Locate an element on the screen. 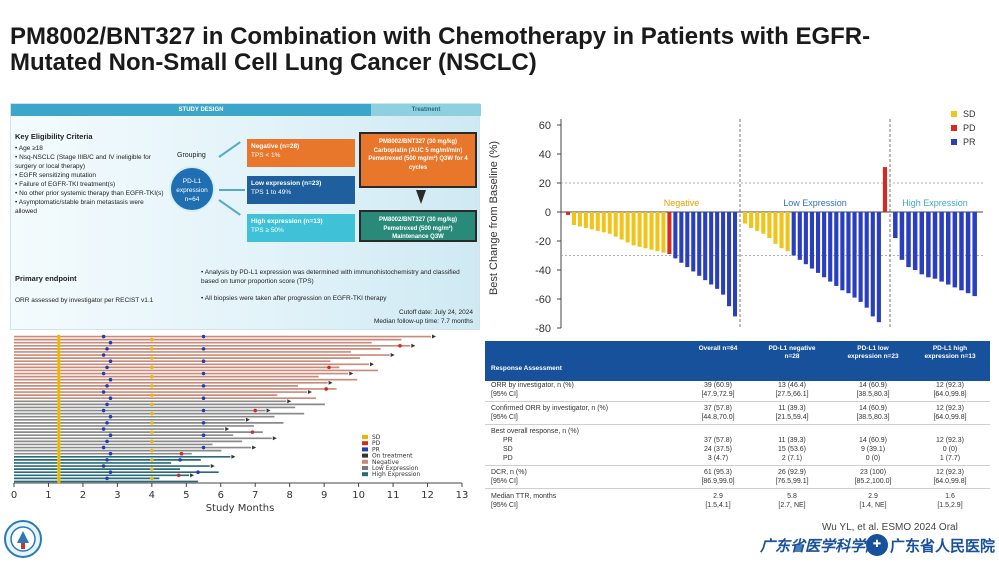 The image size is (999, 562). swimmer-legend-label: PR is located at coordinates (376, 449).